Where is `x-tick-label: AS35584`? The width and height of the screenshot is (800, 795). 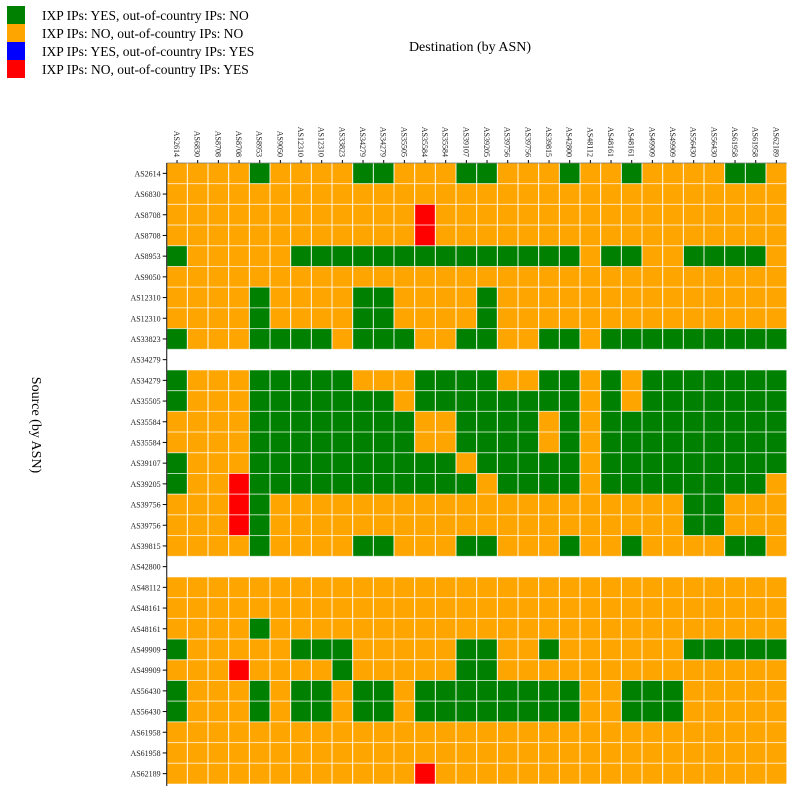 x-tick-label: AS35584 is located at coordinates (445, 142).